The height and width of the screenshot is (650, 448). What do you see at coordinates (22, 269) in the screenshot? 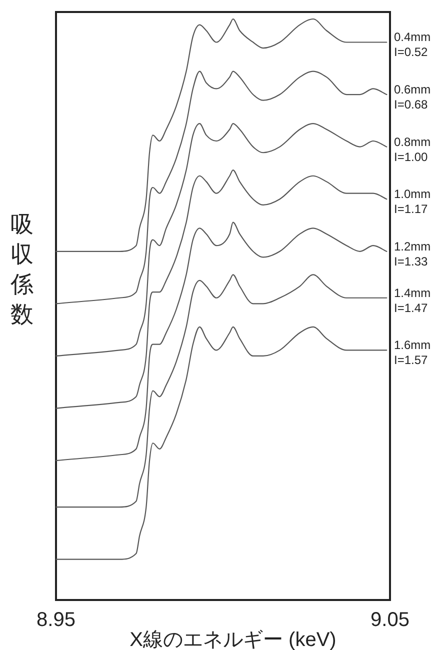
I see `y-axis-title: 吸収係数` at bounding box center [22, 269].